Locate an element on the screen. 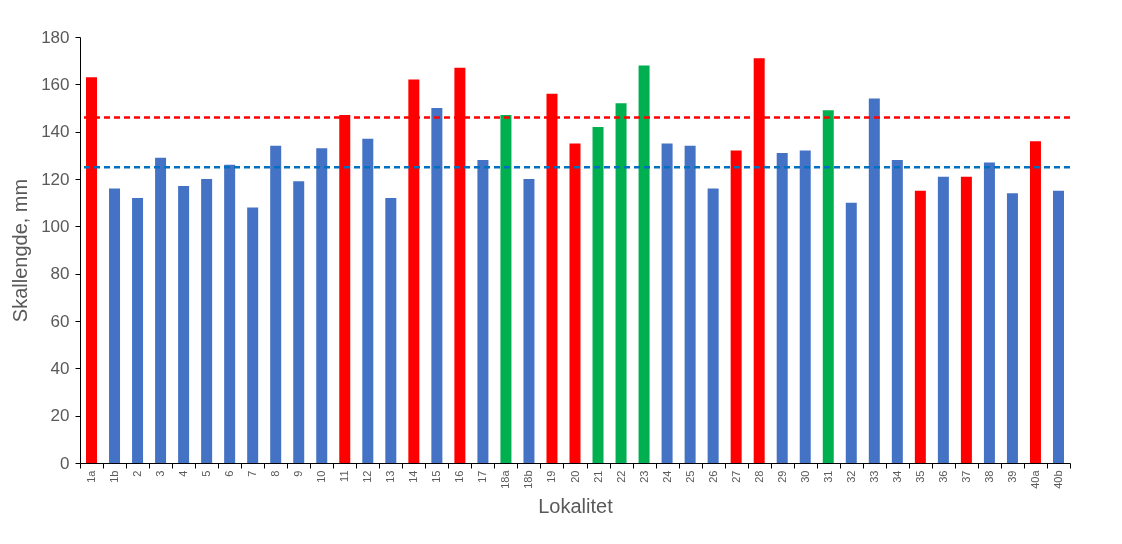  x-tick-label: 36 is located at coordinates (942, 476).